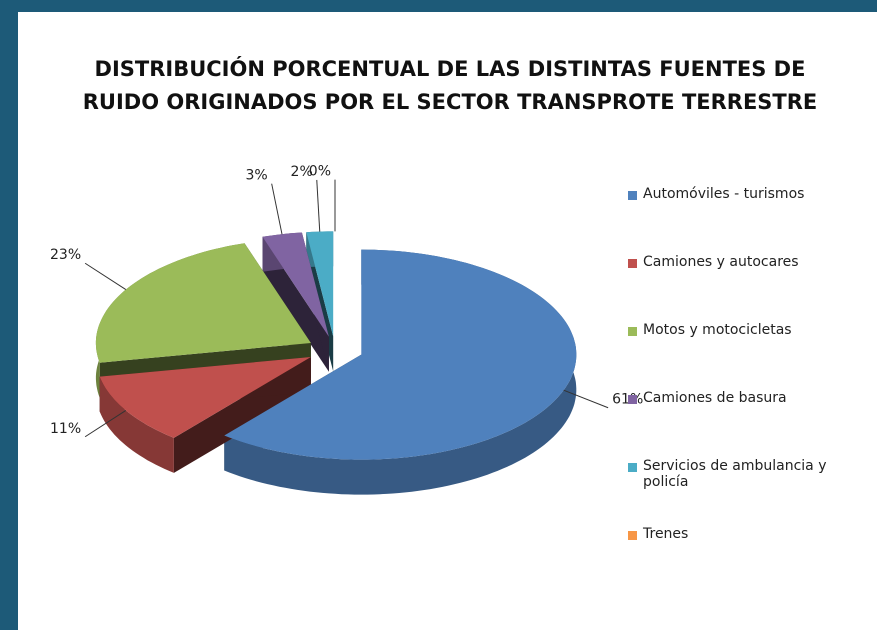 Image resolution: width=877 pixels, height=630 pixels. I want to click on legend-label: Camiones de basura, so click(715, 398).